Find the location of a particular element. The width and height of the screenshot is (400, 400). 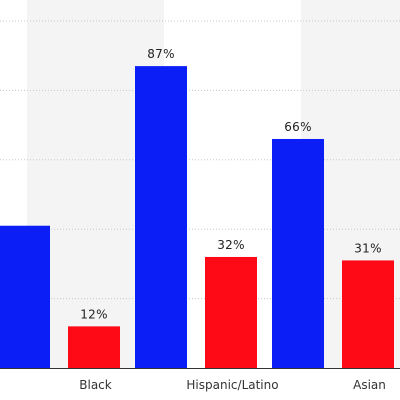

category-tick-label: Hispanic/Latino is located at coordinates (232, 385).